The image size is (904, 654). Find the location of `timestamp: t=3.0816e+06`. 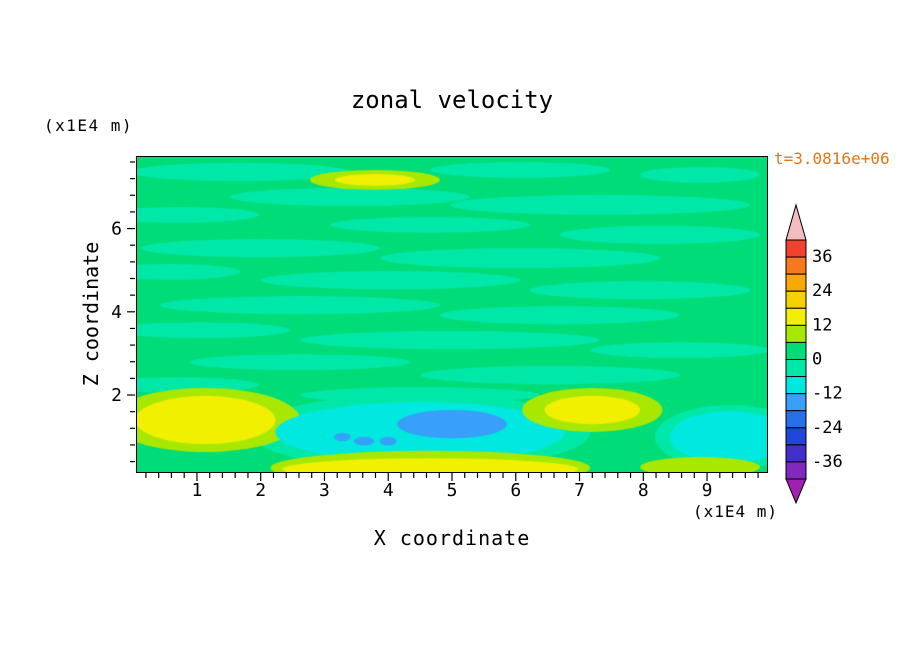

timestamp: t=3.0816e+06 is located at coordinates (832, 158).